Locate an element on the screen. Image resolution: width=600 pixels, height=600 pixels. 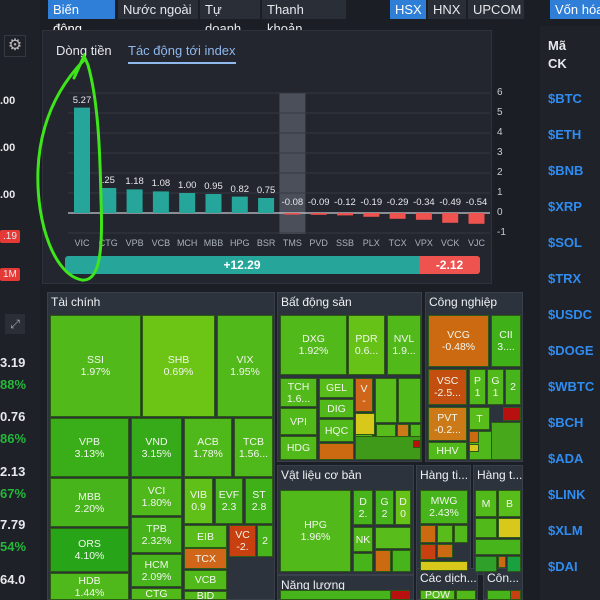
exchange-tab-0: HSX is located at coordinates (408, 9).